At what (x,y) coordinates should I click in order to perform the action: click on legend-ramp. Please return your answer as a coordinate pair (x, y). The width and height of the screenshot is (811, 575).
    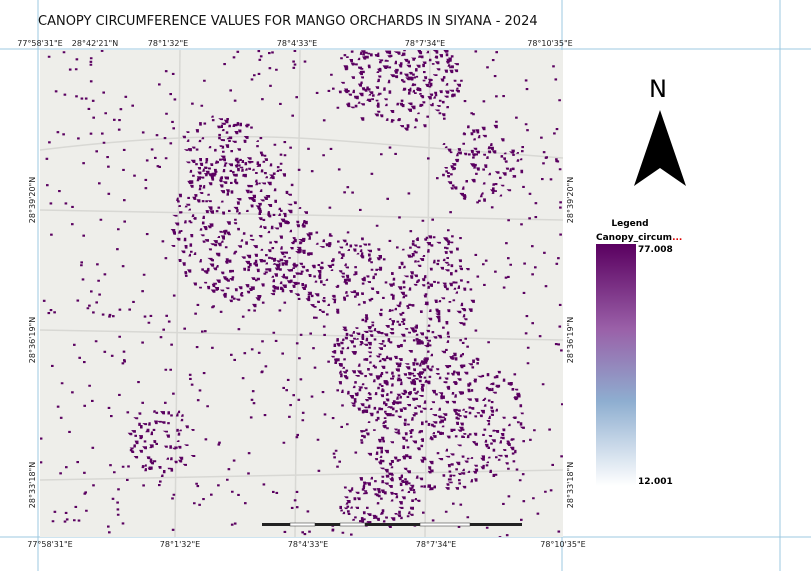
    Looking at the image, I should click on (616, 365).